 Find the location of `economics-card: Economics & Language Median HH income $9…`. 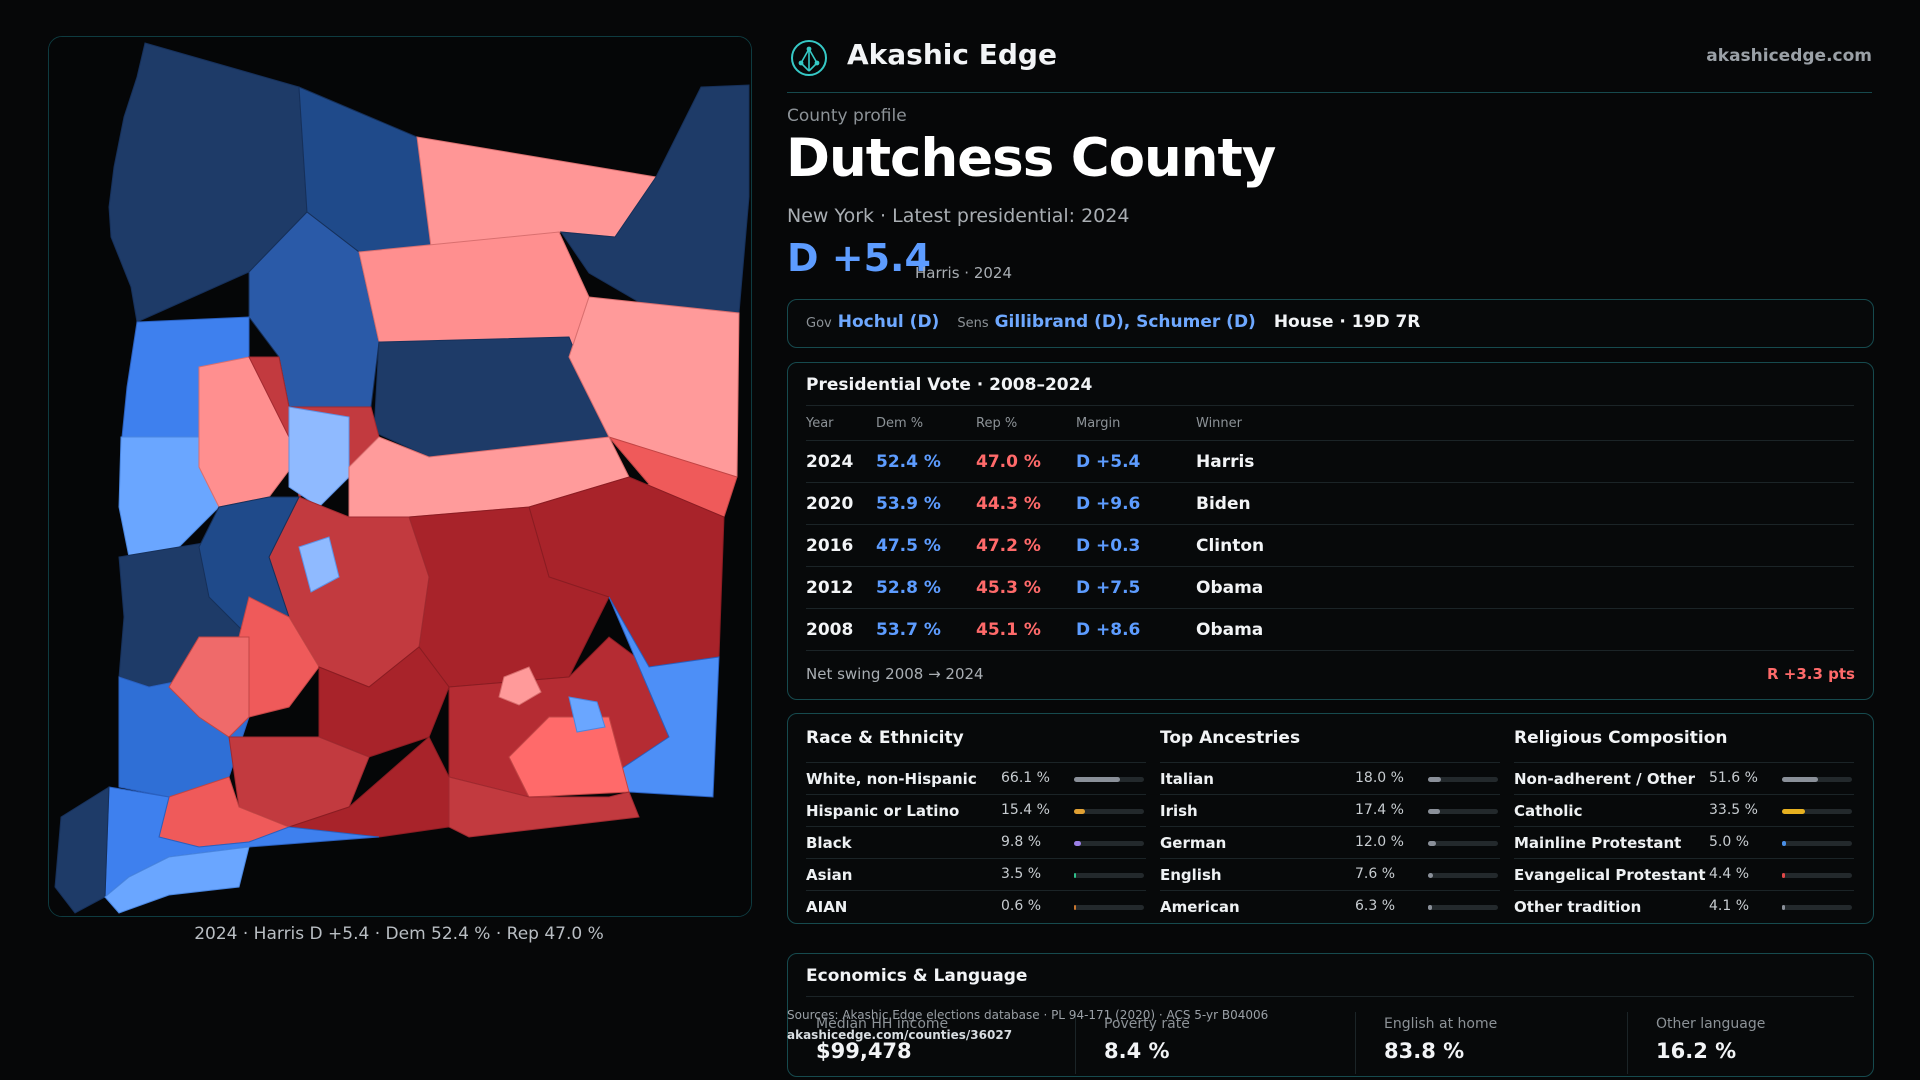

economics-card: Economics & Language Median HH income $9… is located at coordinates (1330, 1015).